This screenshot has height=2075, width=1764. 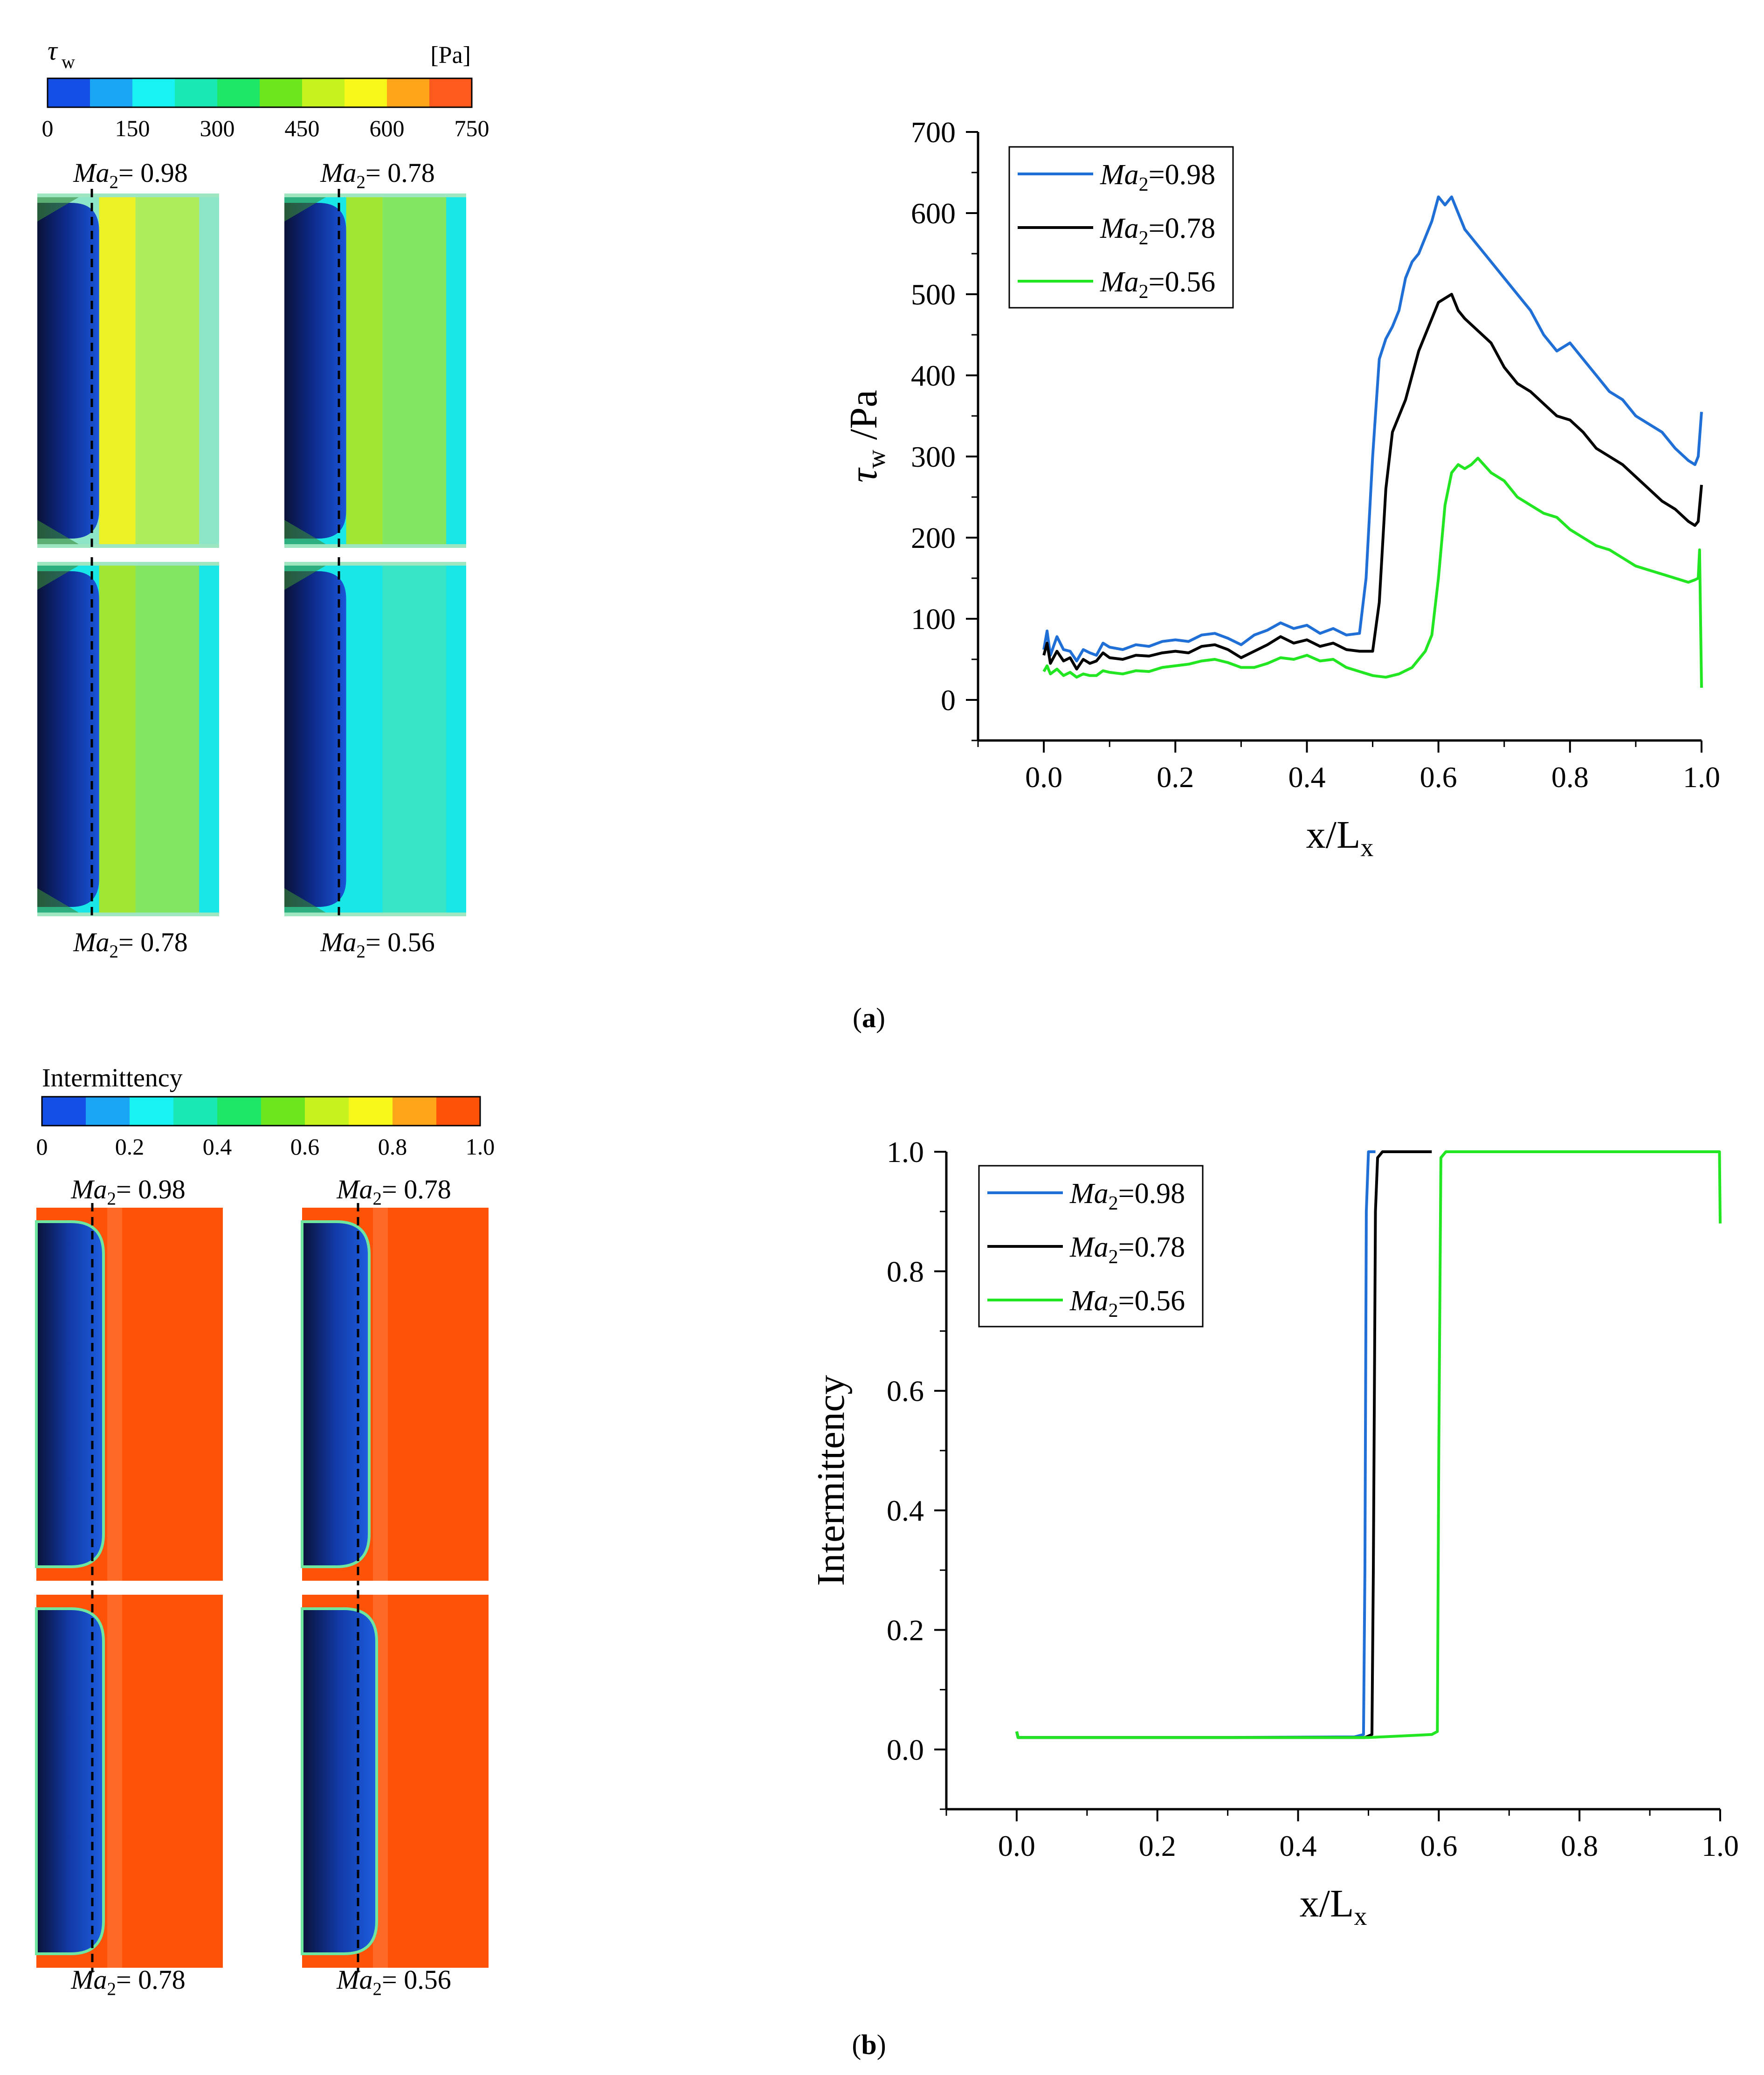 I want to click on legend-label-1-ma: Ma, so click(x=1119, y=228).